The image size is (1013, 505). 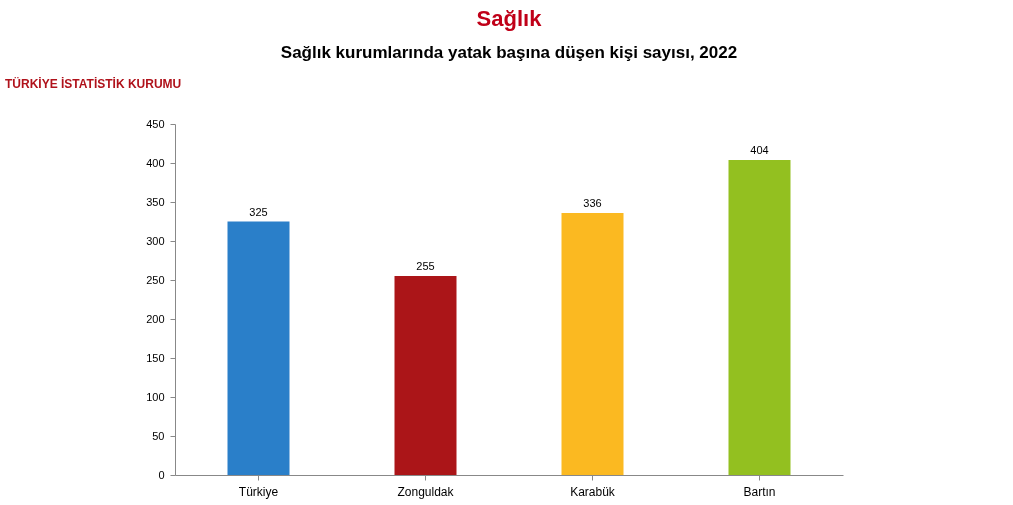 What do you see at coordinates (161, 474) in the screenshot?
I see `y-tick-label: 0` at bounding box center [161, 474].